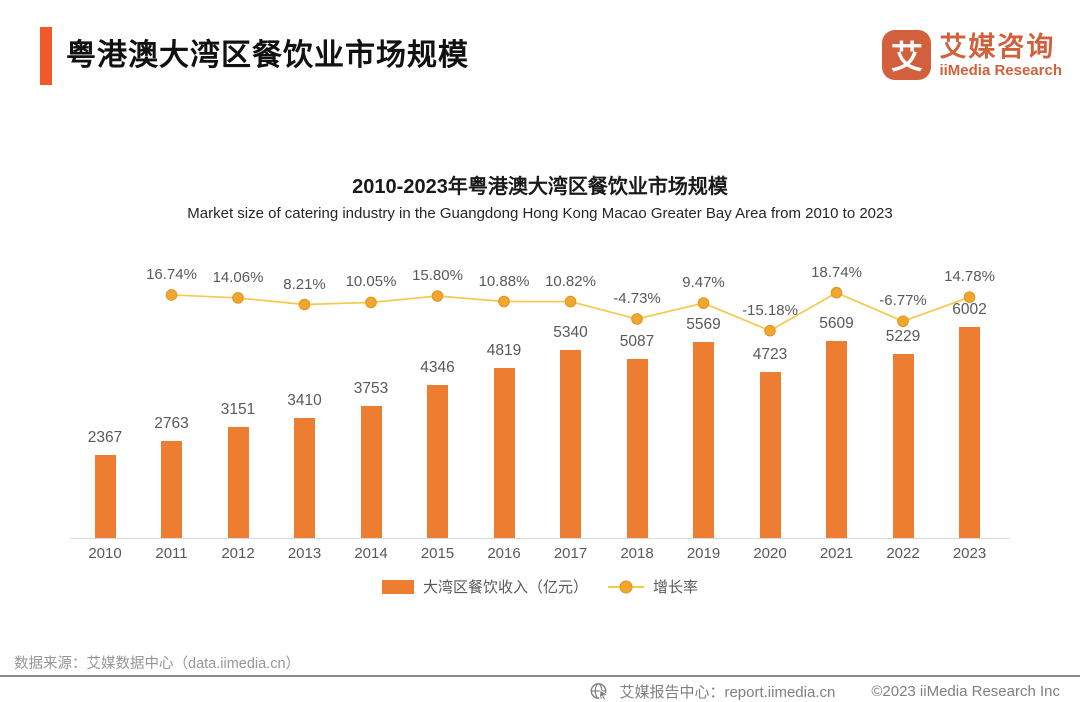 This screenshot has height=702, width=1080. I want to click on growth-marker-2018, so click(637, 319).